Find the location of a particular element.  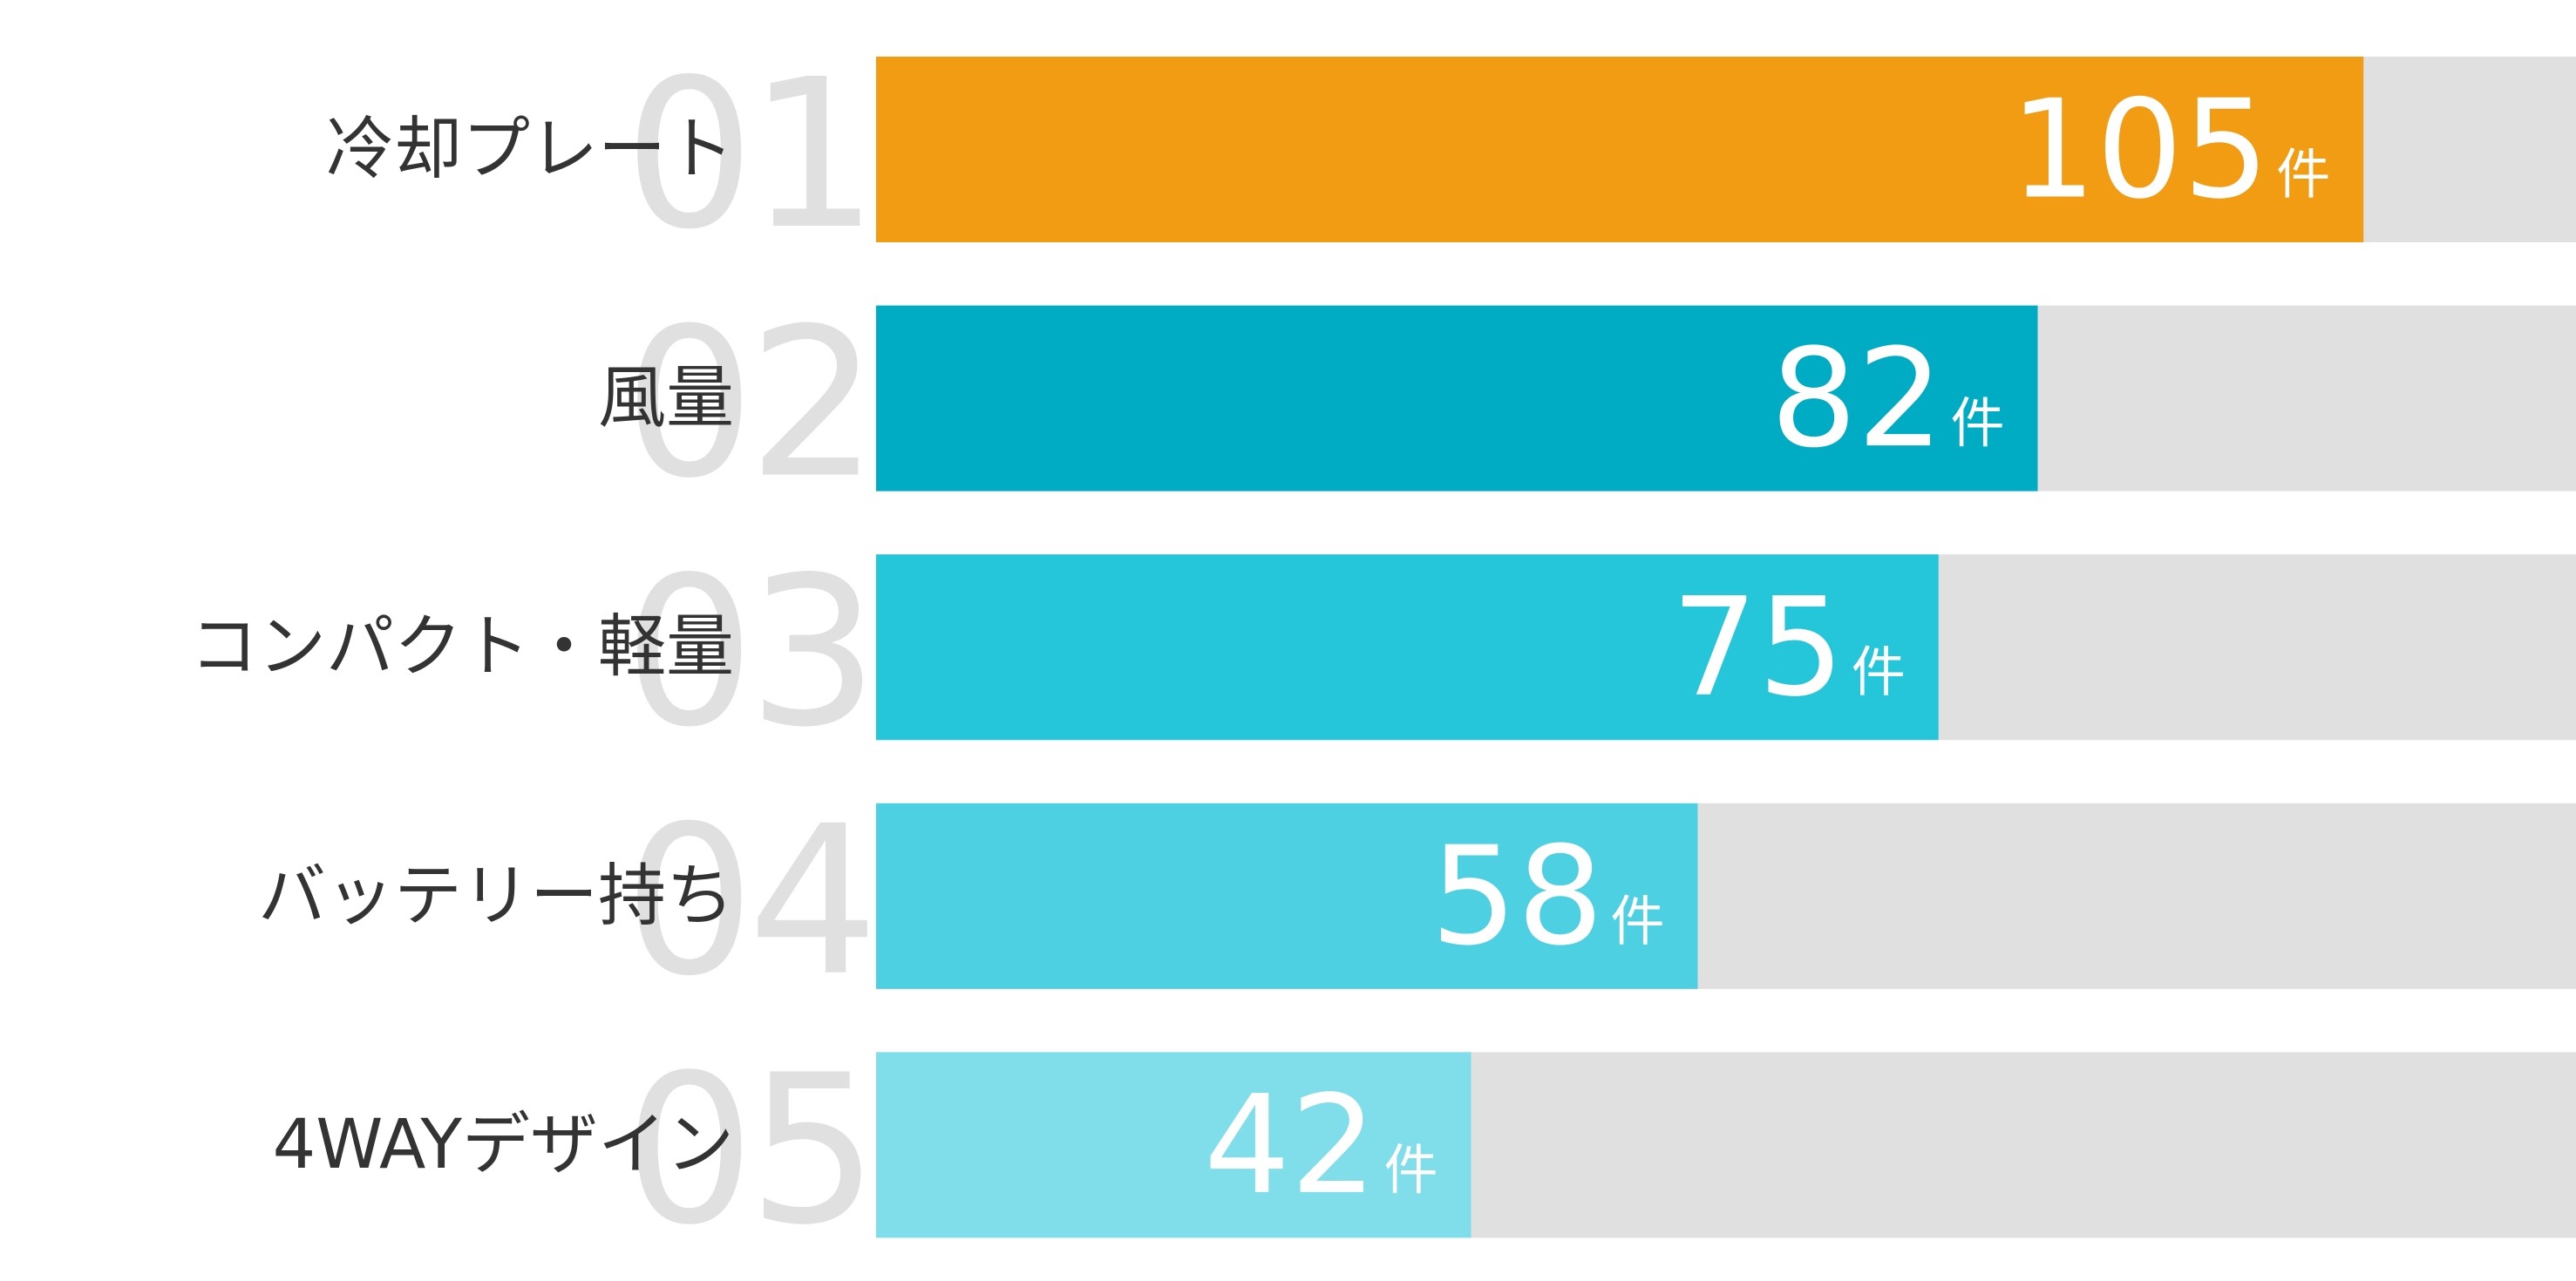

rank-number: 03 is located at coordinates (748, 652).